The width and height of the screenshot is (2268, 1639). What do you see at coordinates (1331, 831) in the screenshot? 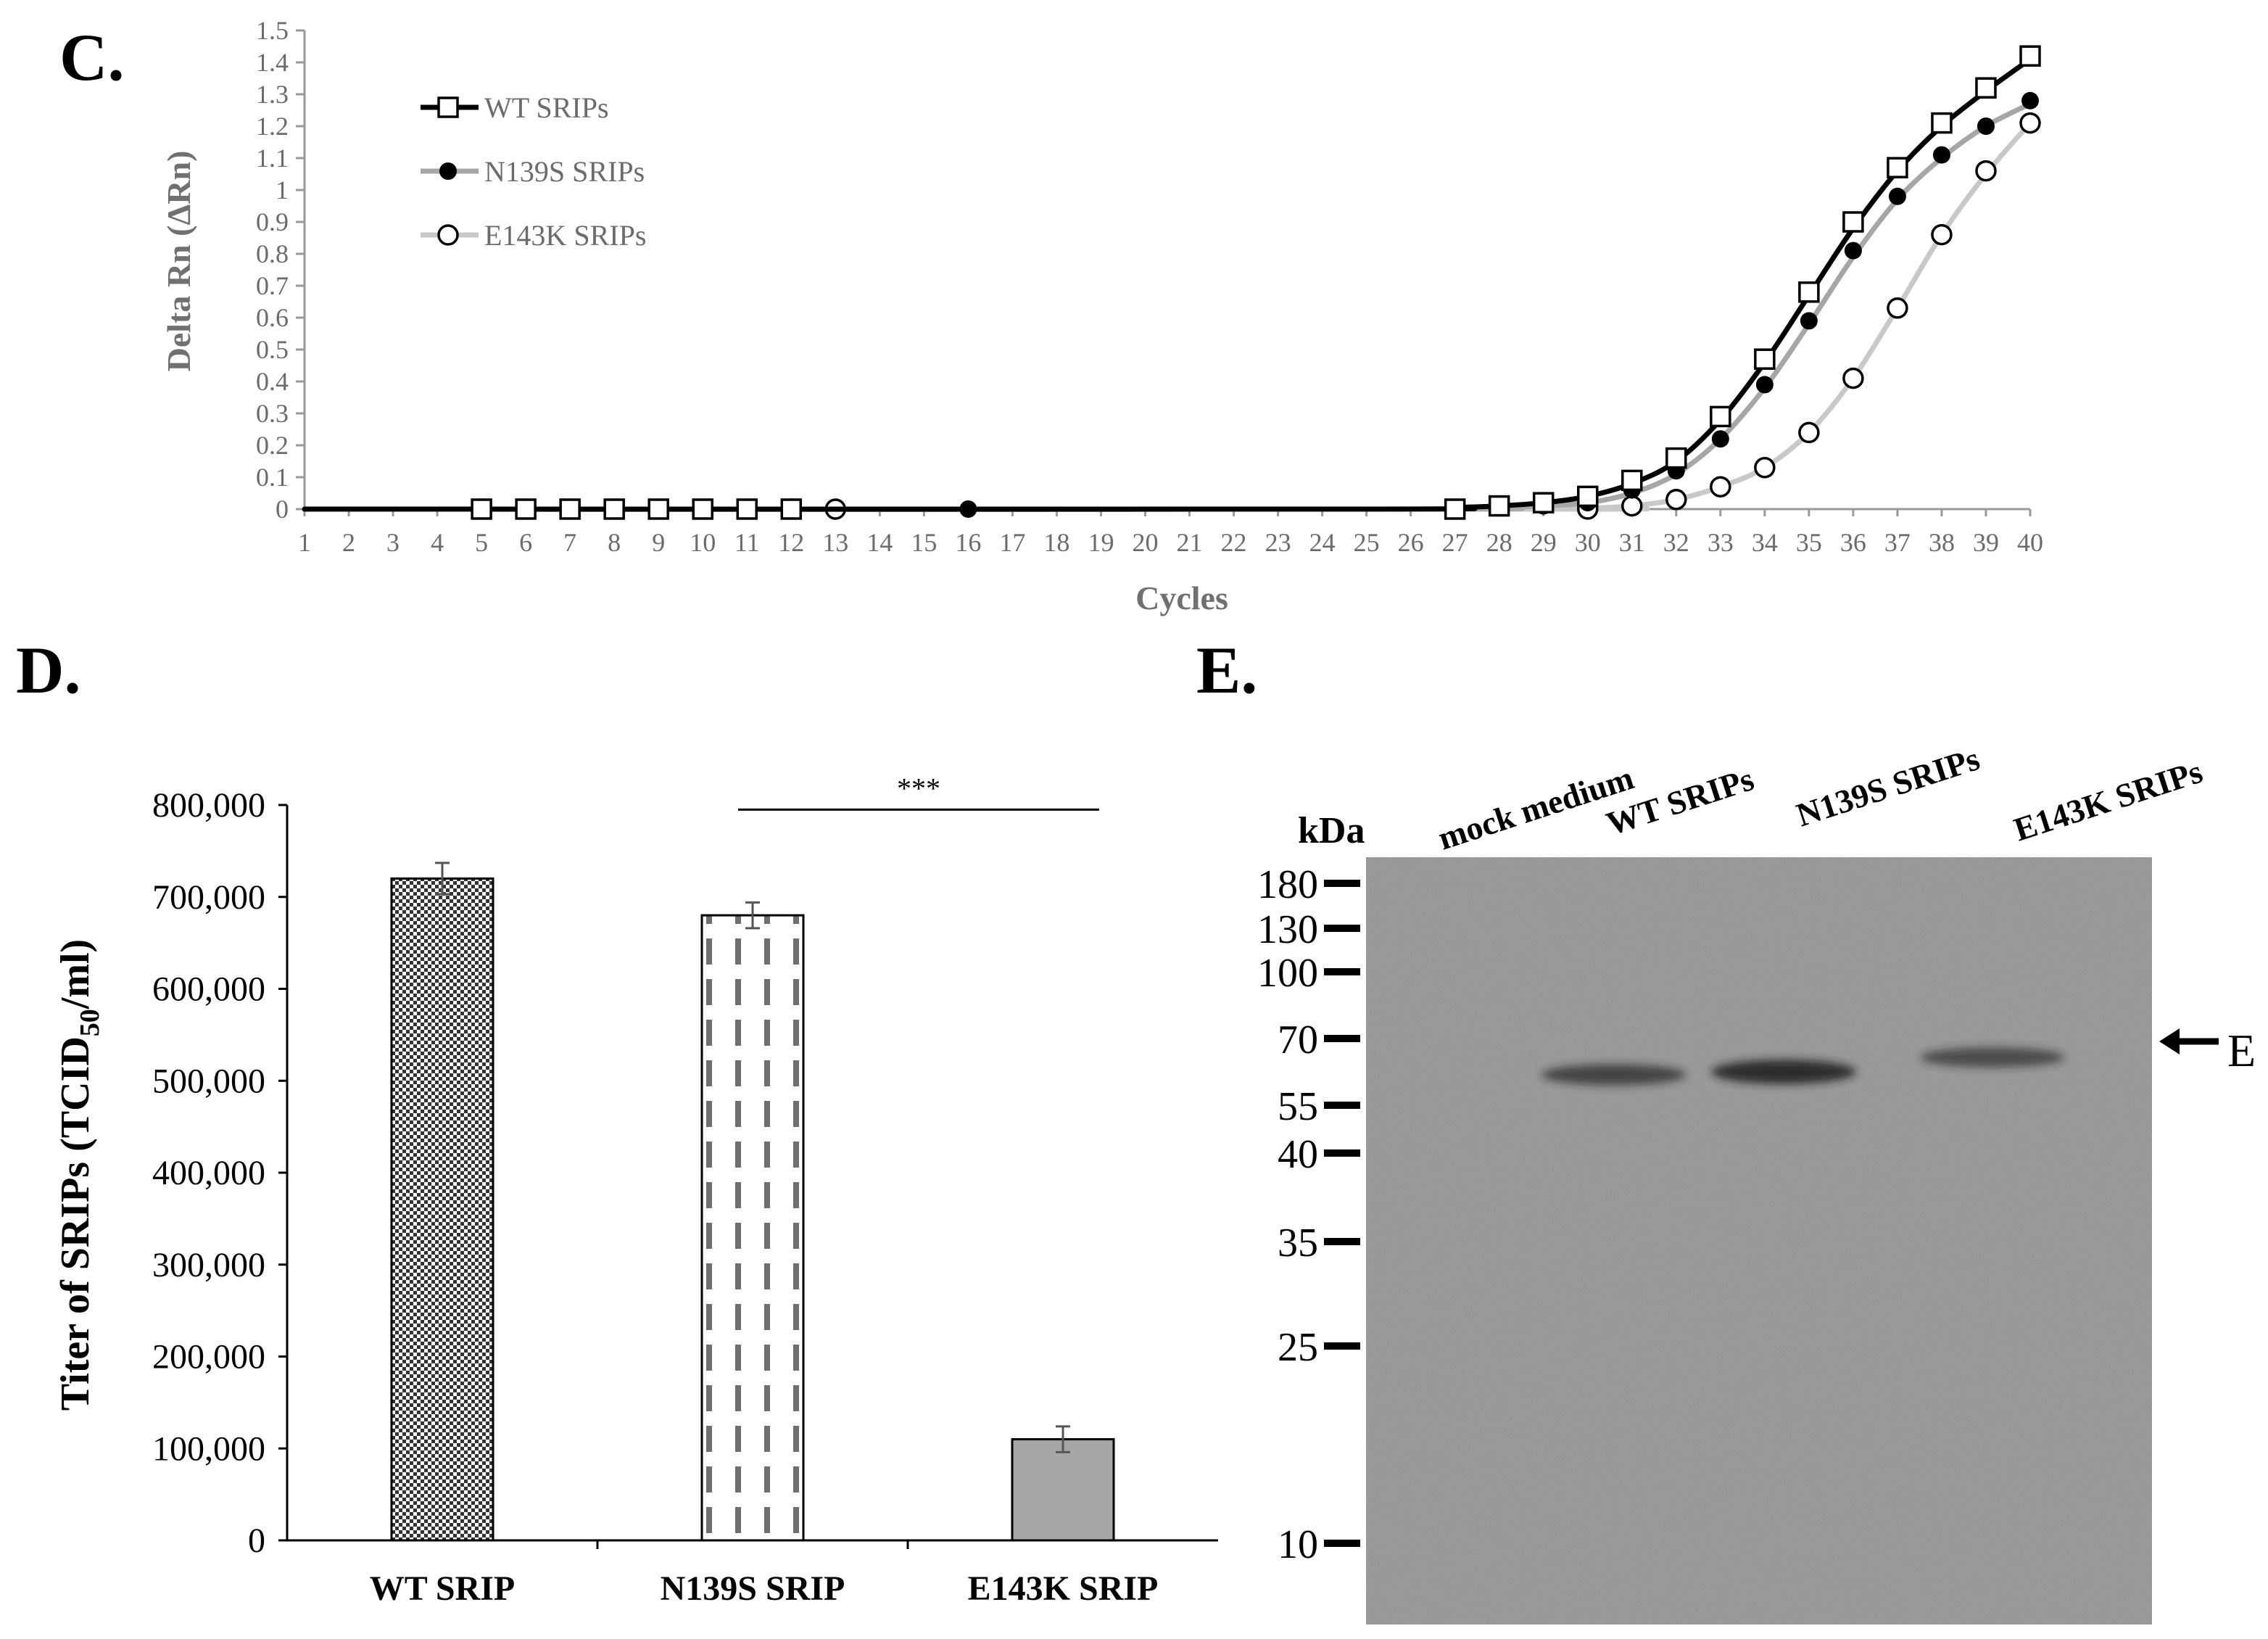
I see `e-kda-label: kDa` at bounding box center [1331, 831].